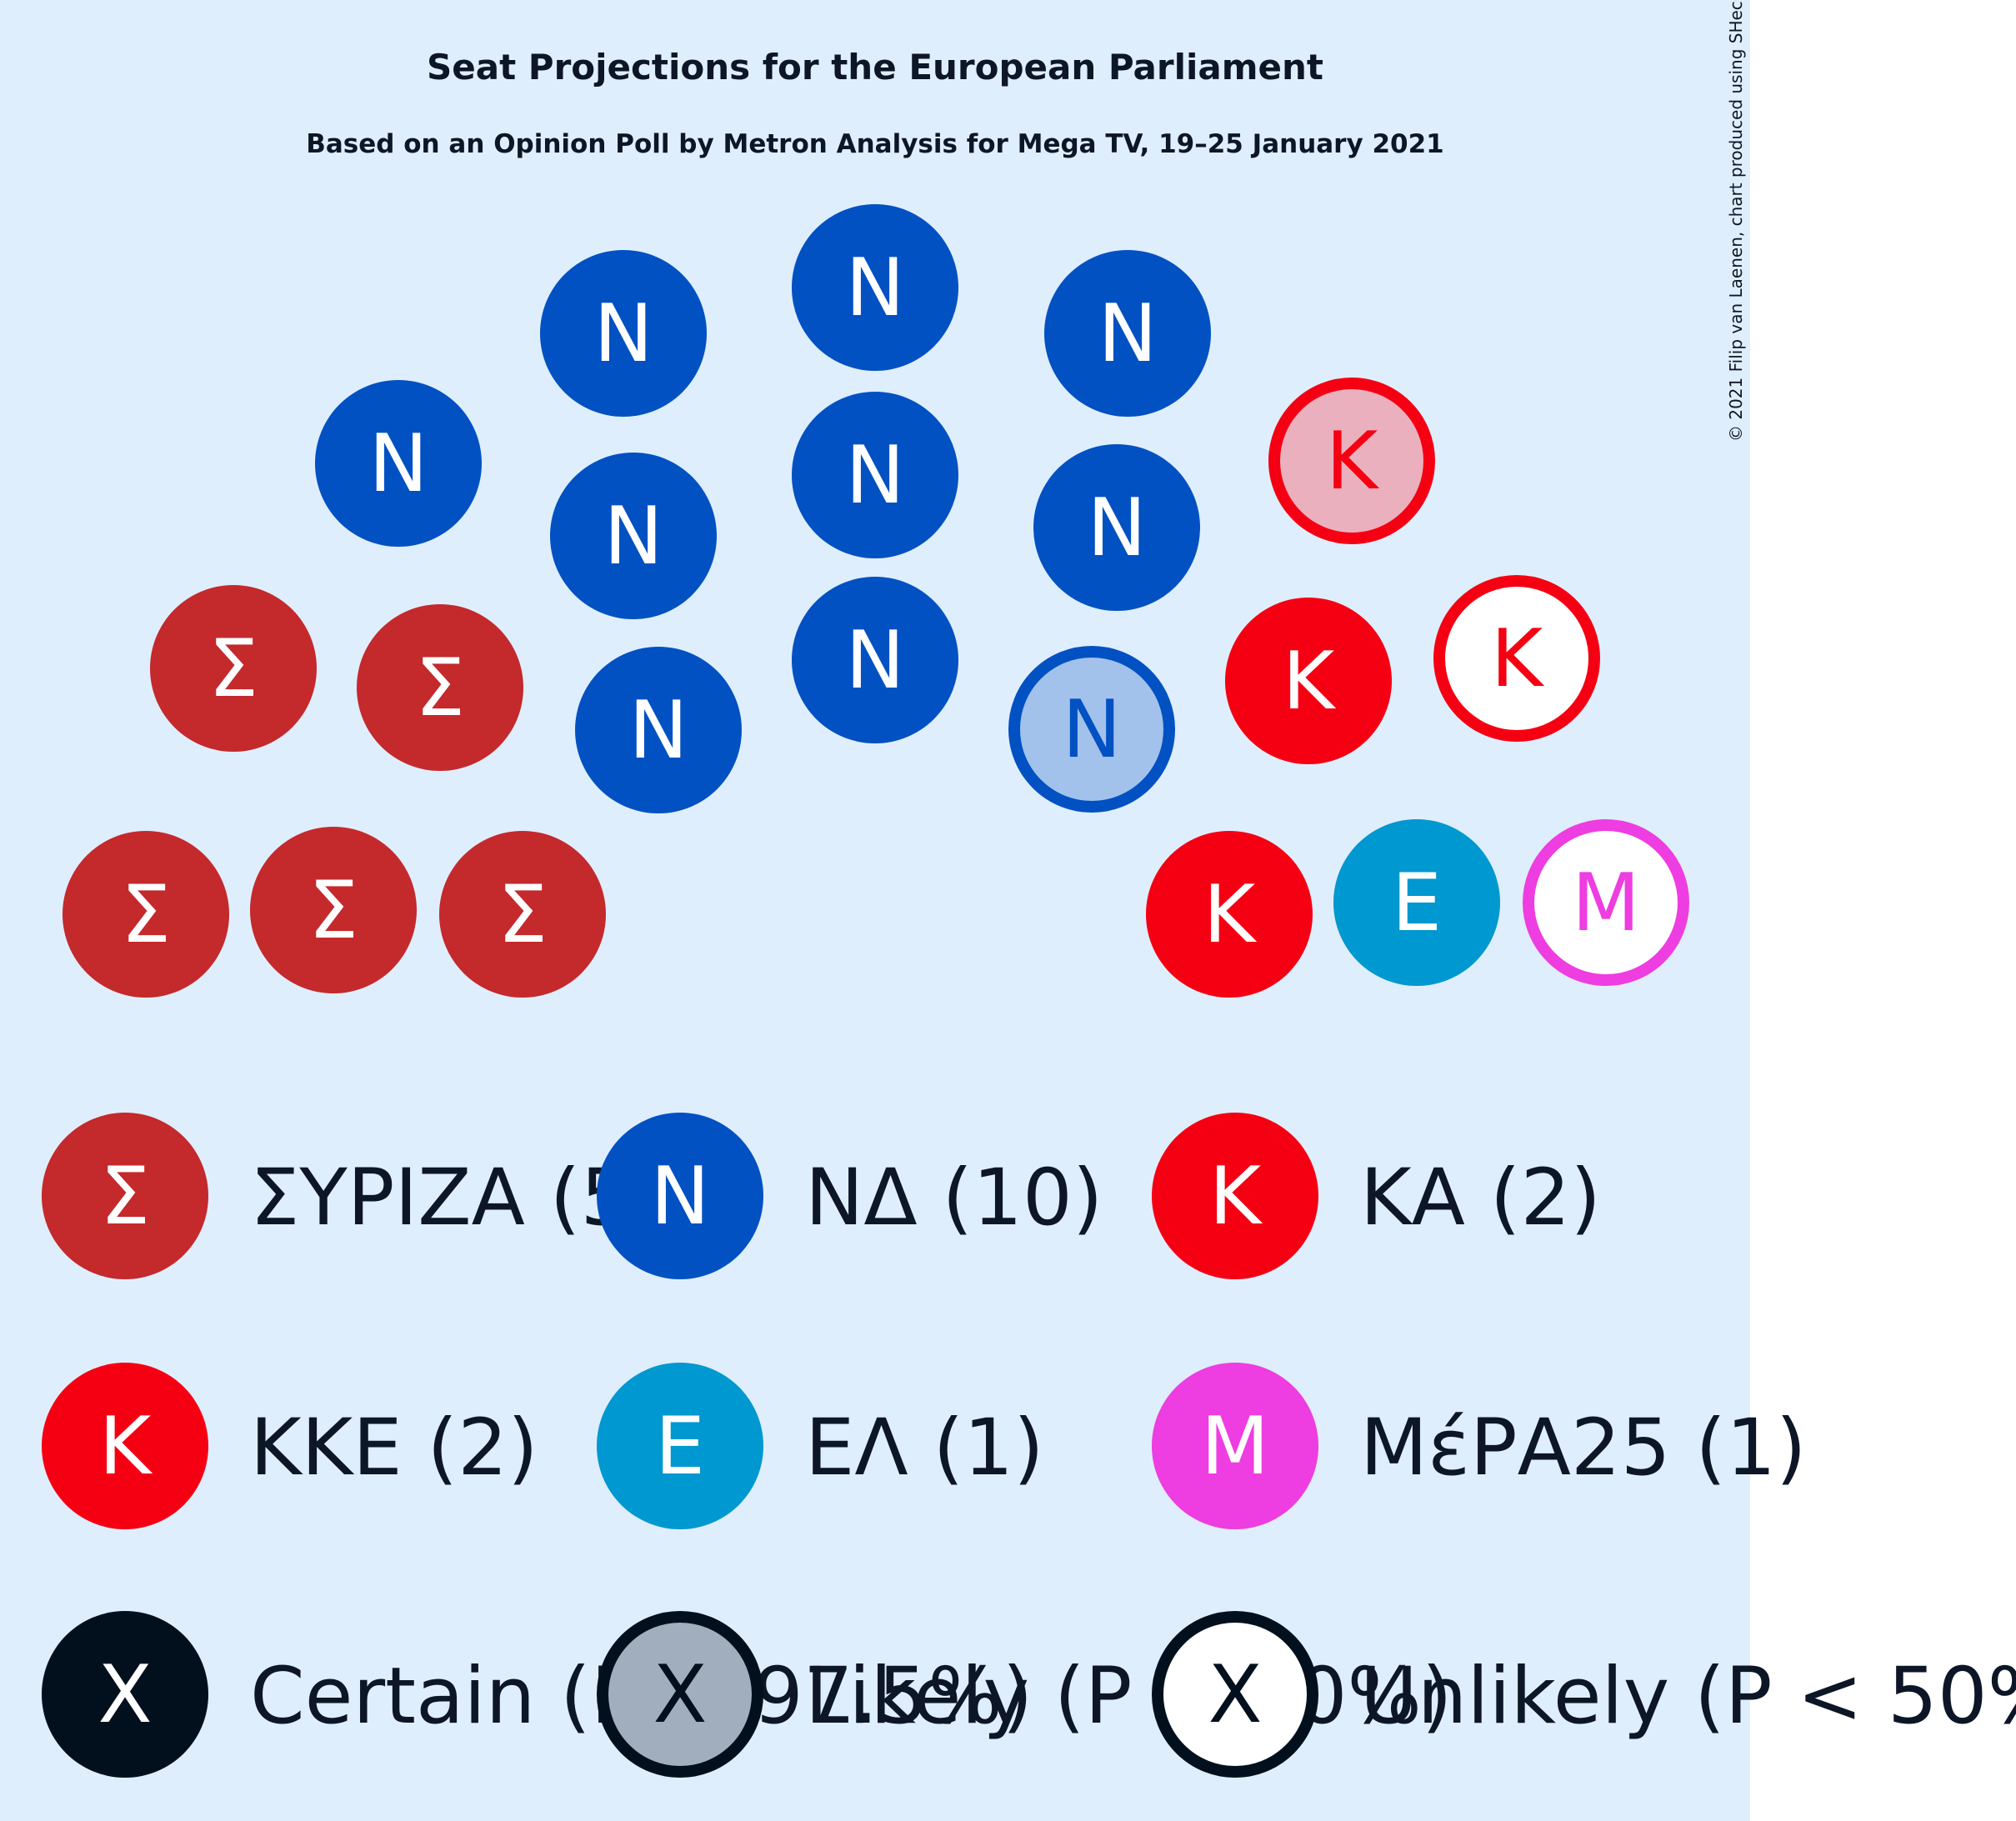 This screenshot has height=1821, width=2016. I want to click on legend-swatch-ka: K, so click(1235, 1196).